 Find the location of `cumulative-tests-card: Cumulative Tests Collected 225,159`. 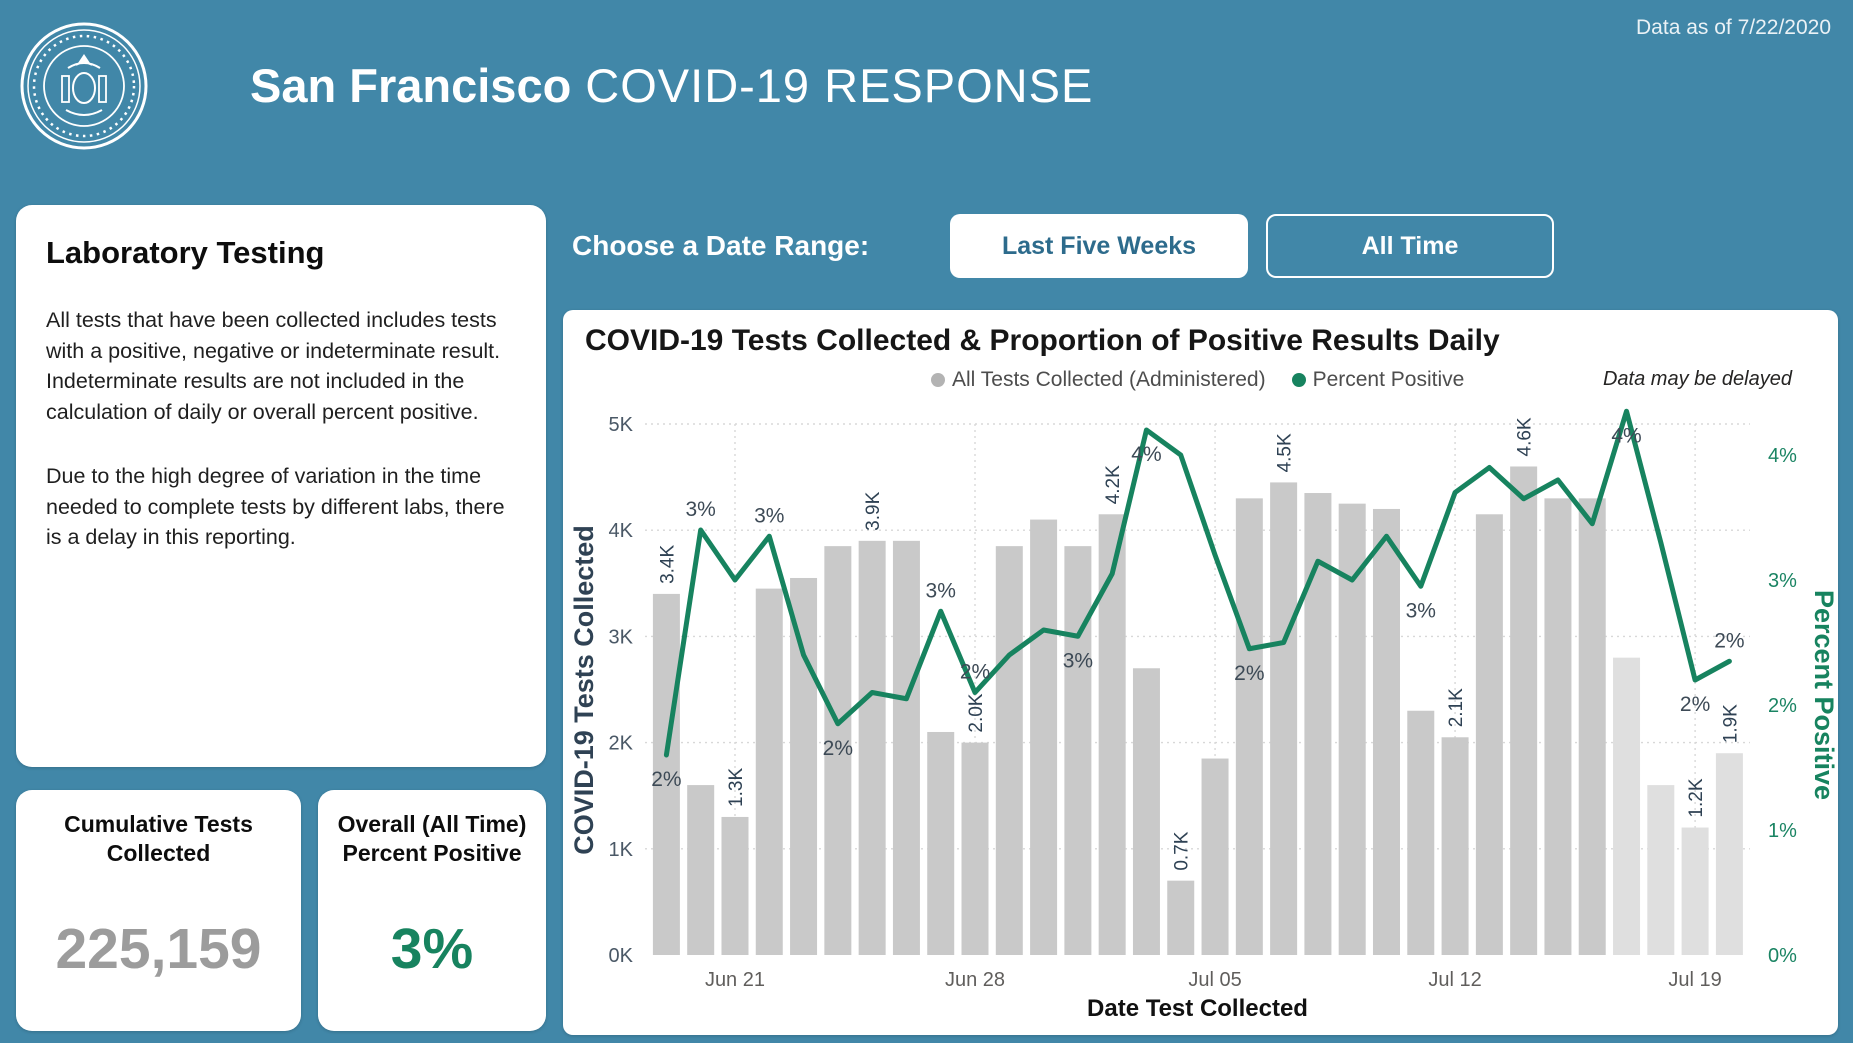

cumulative-tests-card: Cumulative Tests Collected 225,159 is located at coordinates (158, 910).